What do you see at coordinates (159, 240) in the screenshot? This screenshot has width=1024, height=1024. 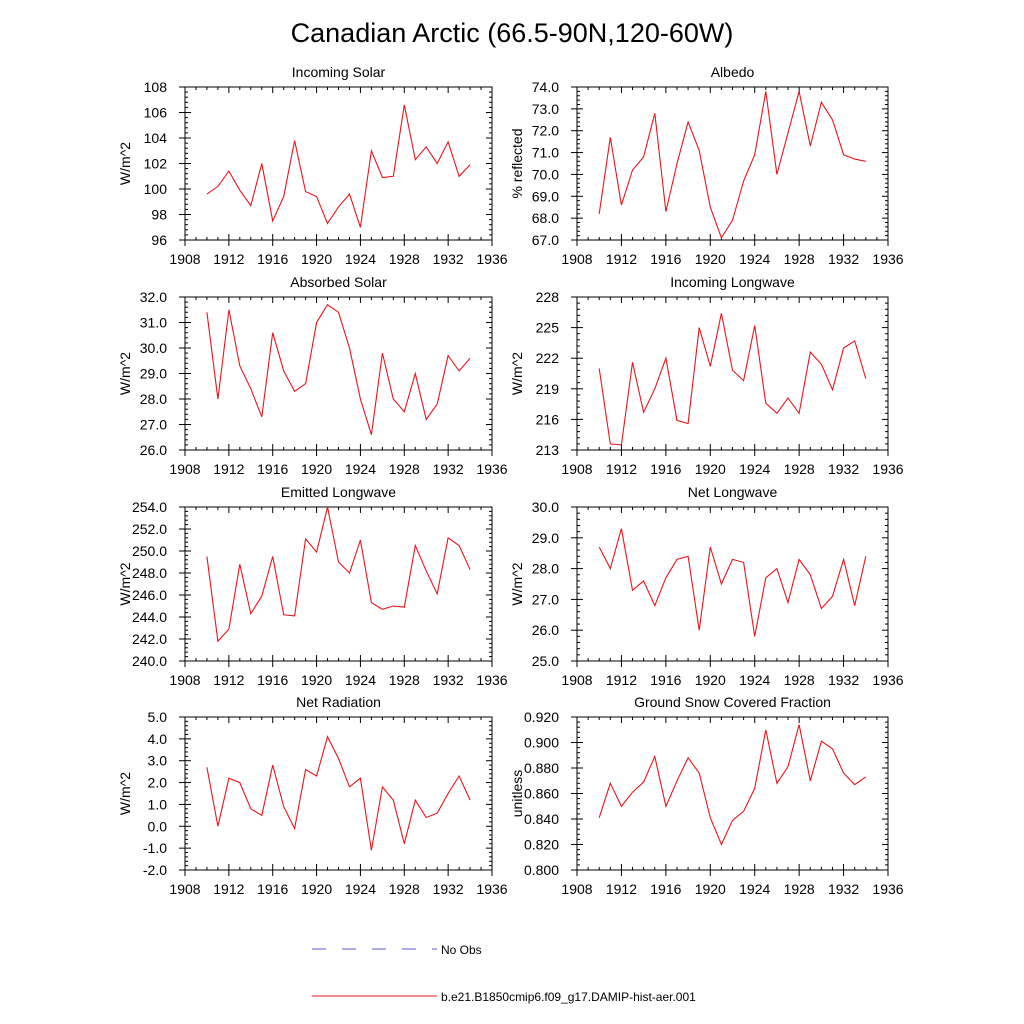 I see `y-tick-label: 96` at bounding box center [159, 240].